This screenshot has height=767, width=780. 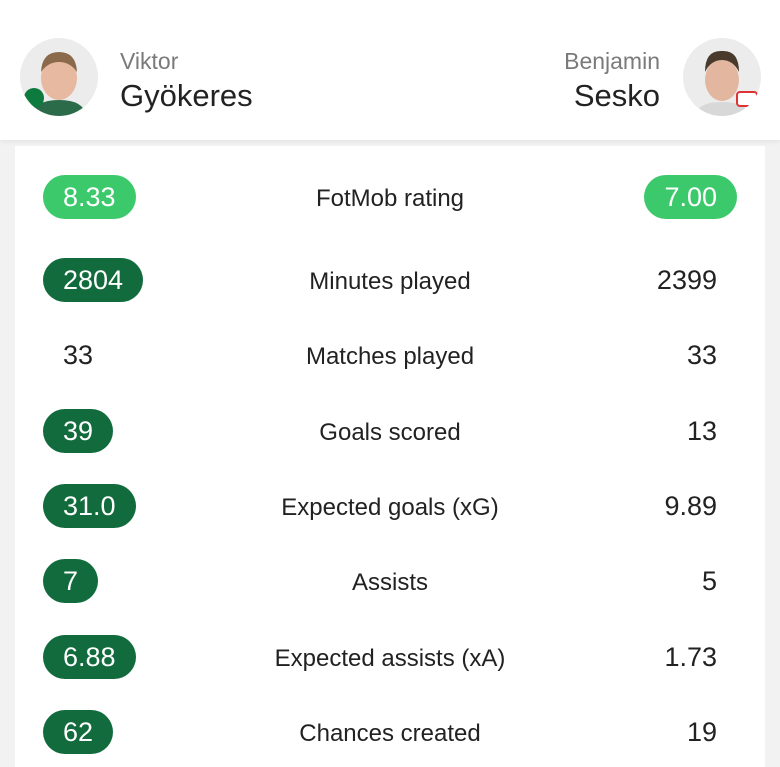 What do you see at coordinates (709, 581) in the screenshot?
I see `right-value: 5` at bounding box center [709, 581].